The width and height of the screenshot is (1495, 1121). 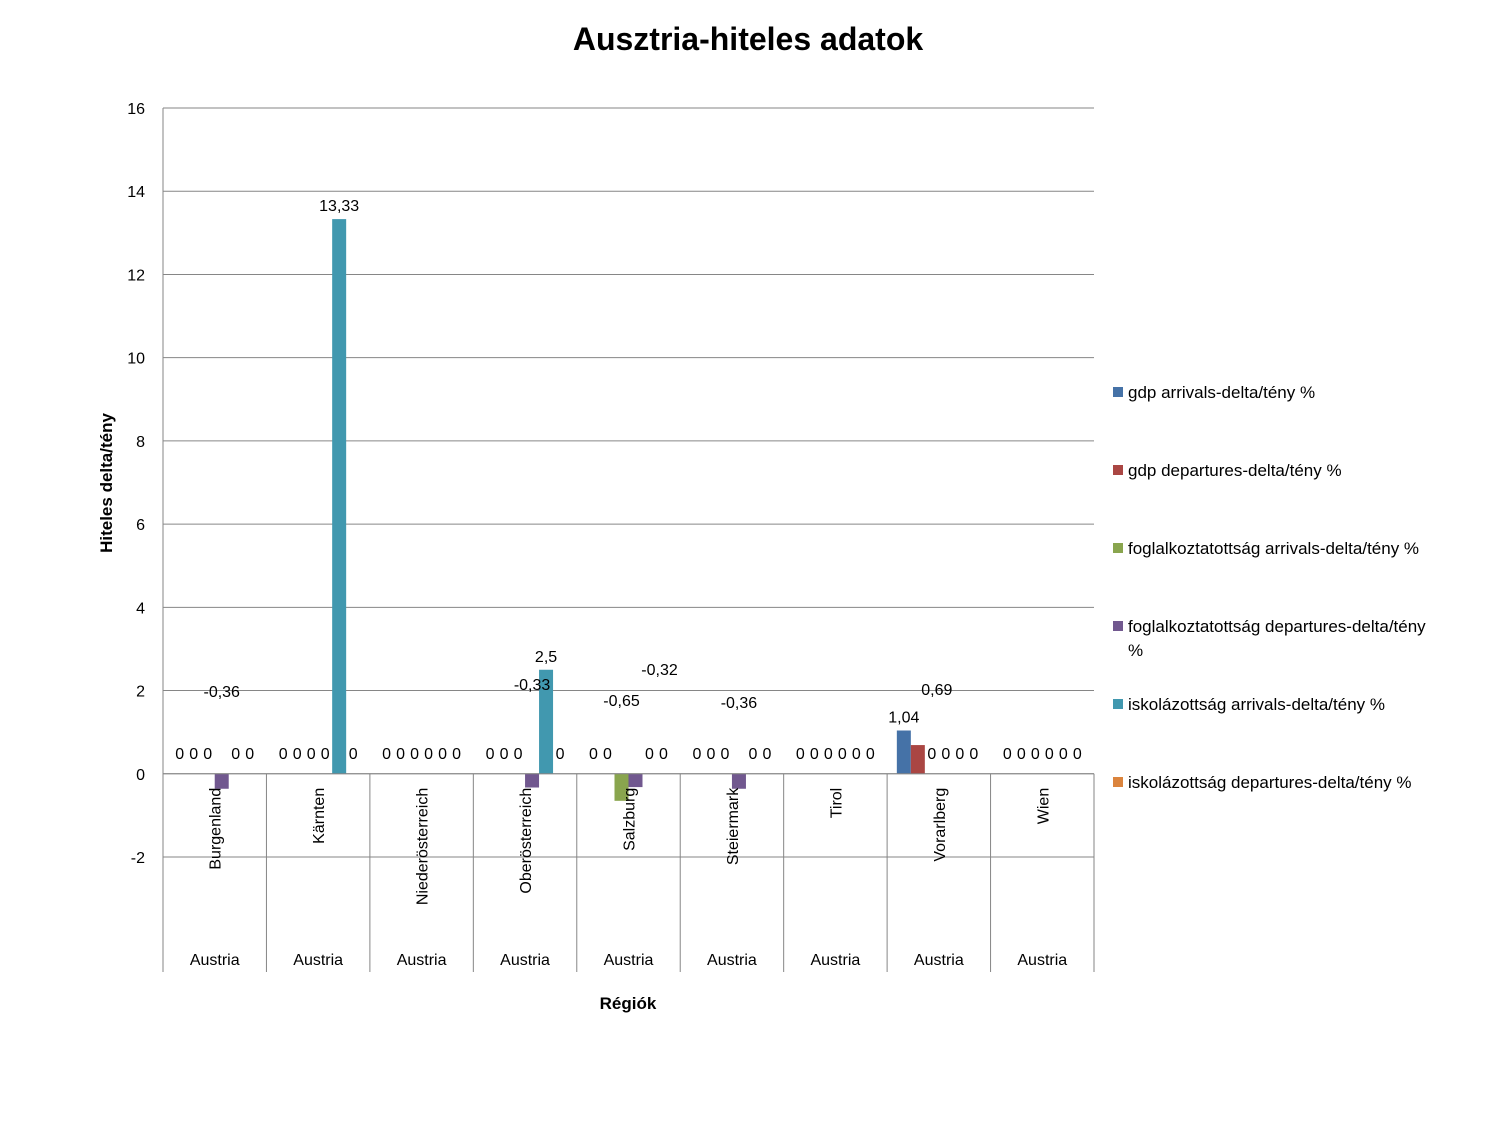 What do you see at coordinates (138, 858) in the screenshot?
I see `y-tick-label: -2` at bounding box center [138, 858].